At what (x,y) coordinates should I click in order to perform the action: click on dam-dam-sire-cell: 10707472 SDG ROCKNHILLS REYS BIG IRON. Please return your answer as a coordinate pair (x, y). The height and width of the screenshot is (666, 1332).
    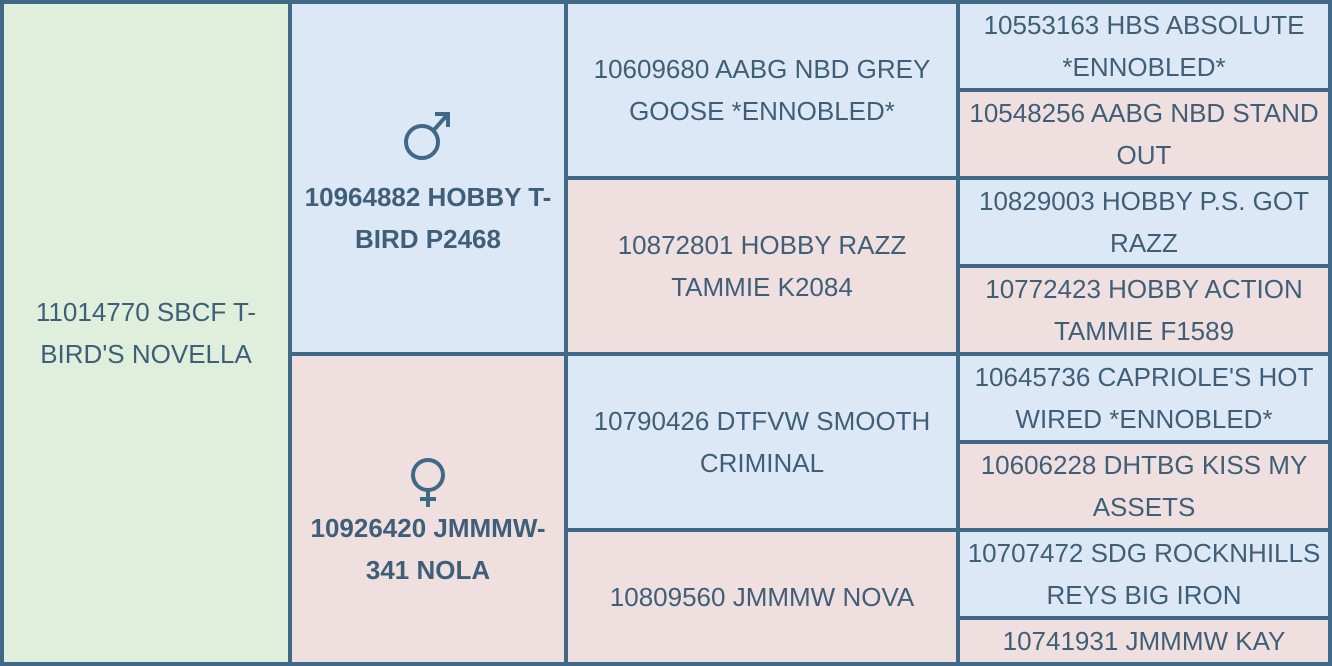
    Looking at the image, I should click on (1144, 574).